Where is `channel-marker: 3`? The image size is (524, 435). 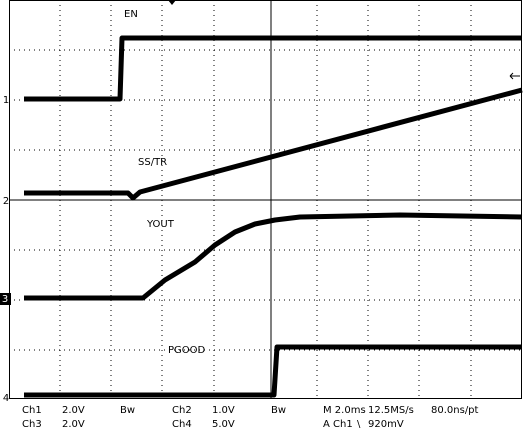
channel-marker: 3 is located at coordinates (5, 299).